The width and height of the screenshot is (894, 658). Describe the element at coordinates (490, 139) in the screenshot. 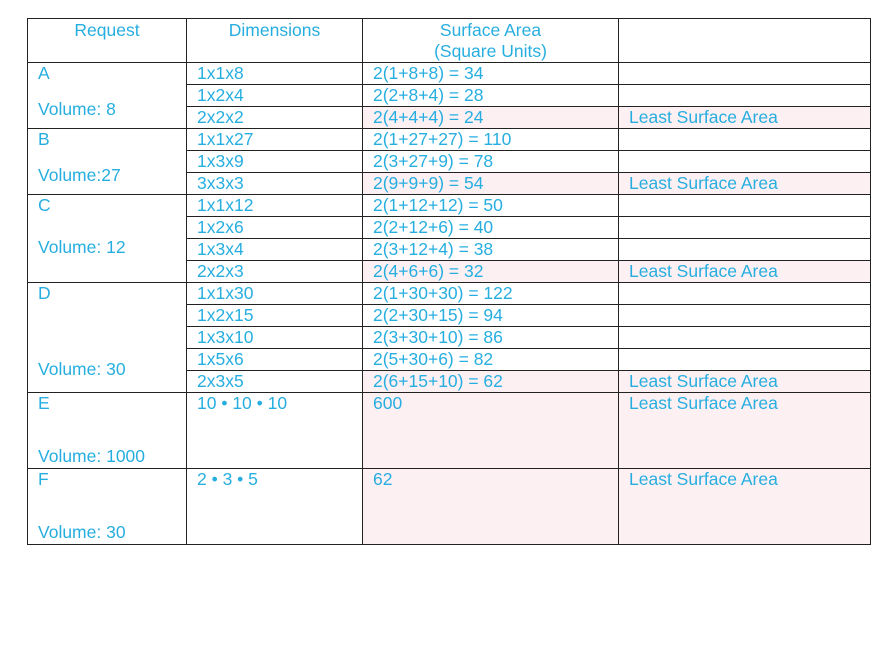

I see `surface-area-cell: 2(1+27+27) = 110` at that location.